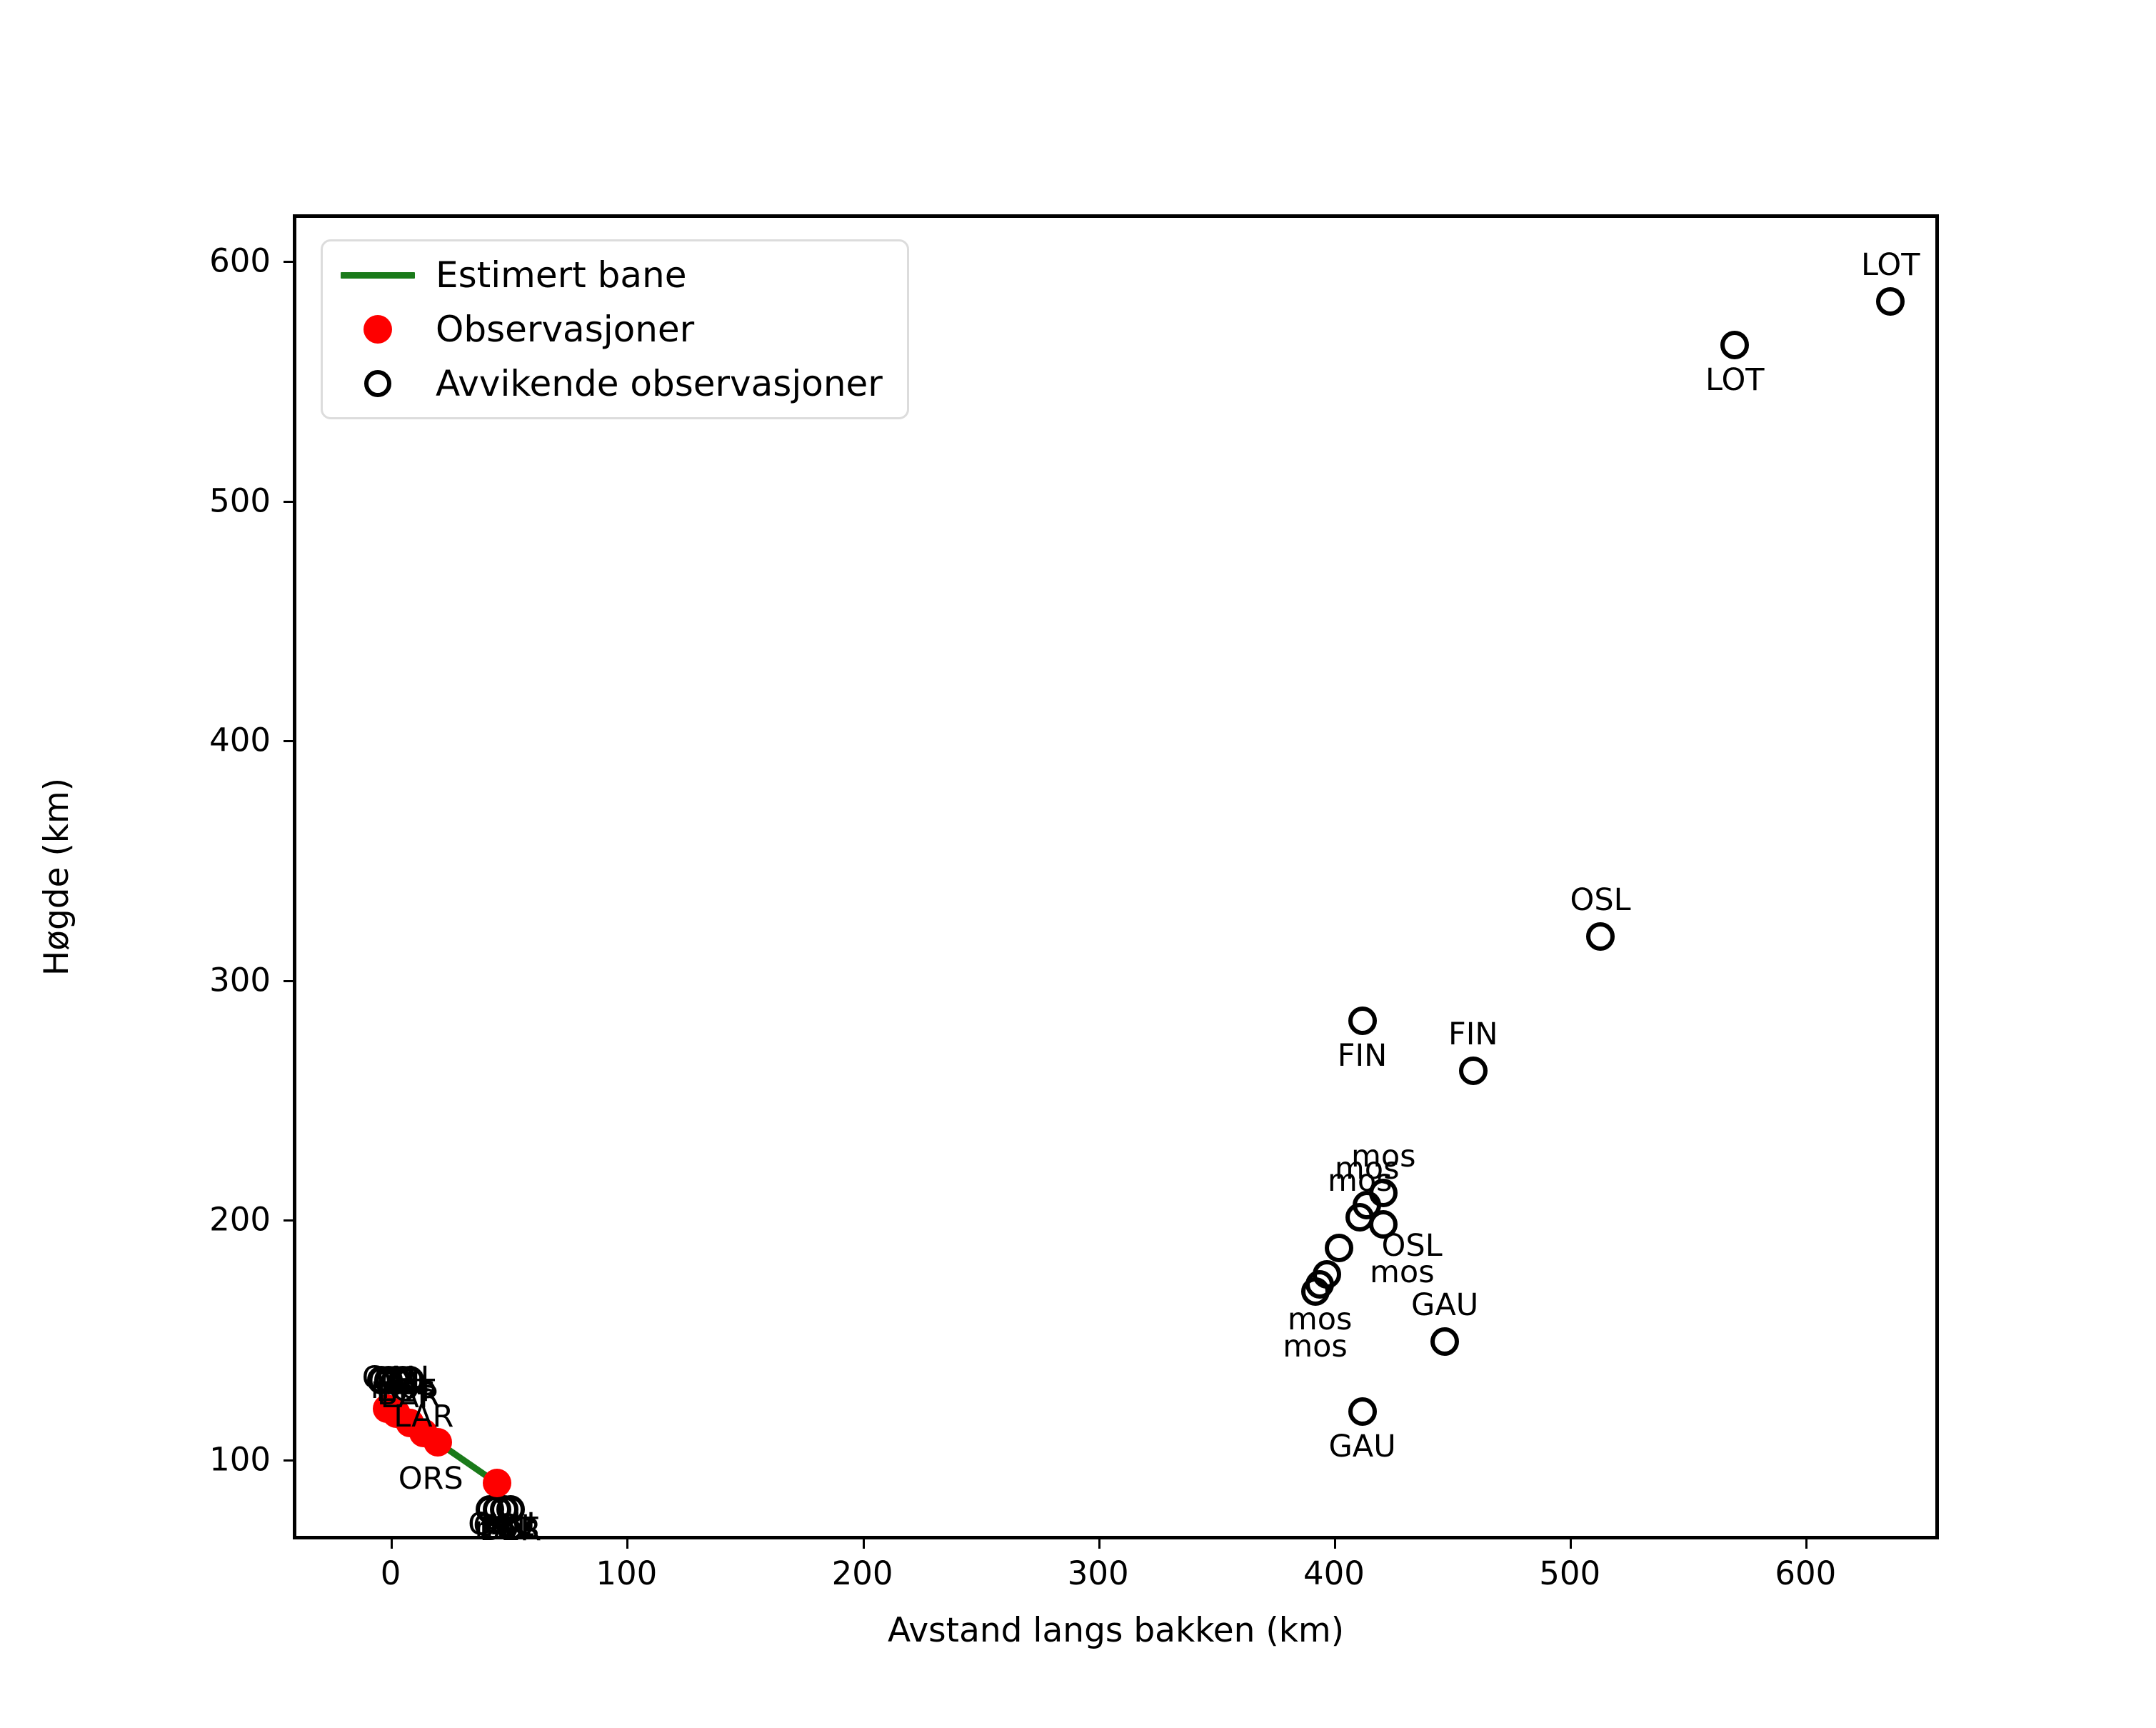  Describe the element at coordinates (240, 740) in the screenshot. I see `y-tick-label: 400` at that location.